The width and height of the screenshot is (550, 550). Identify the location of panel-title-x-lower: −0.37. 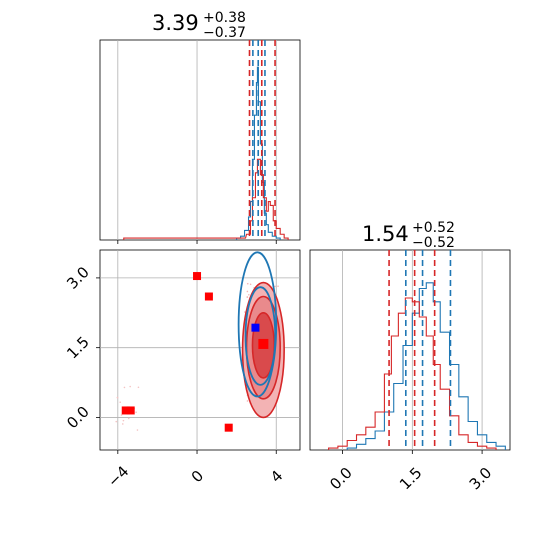
(224, 33).